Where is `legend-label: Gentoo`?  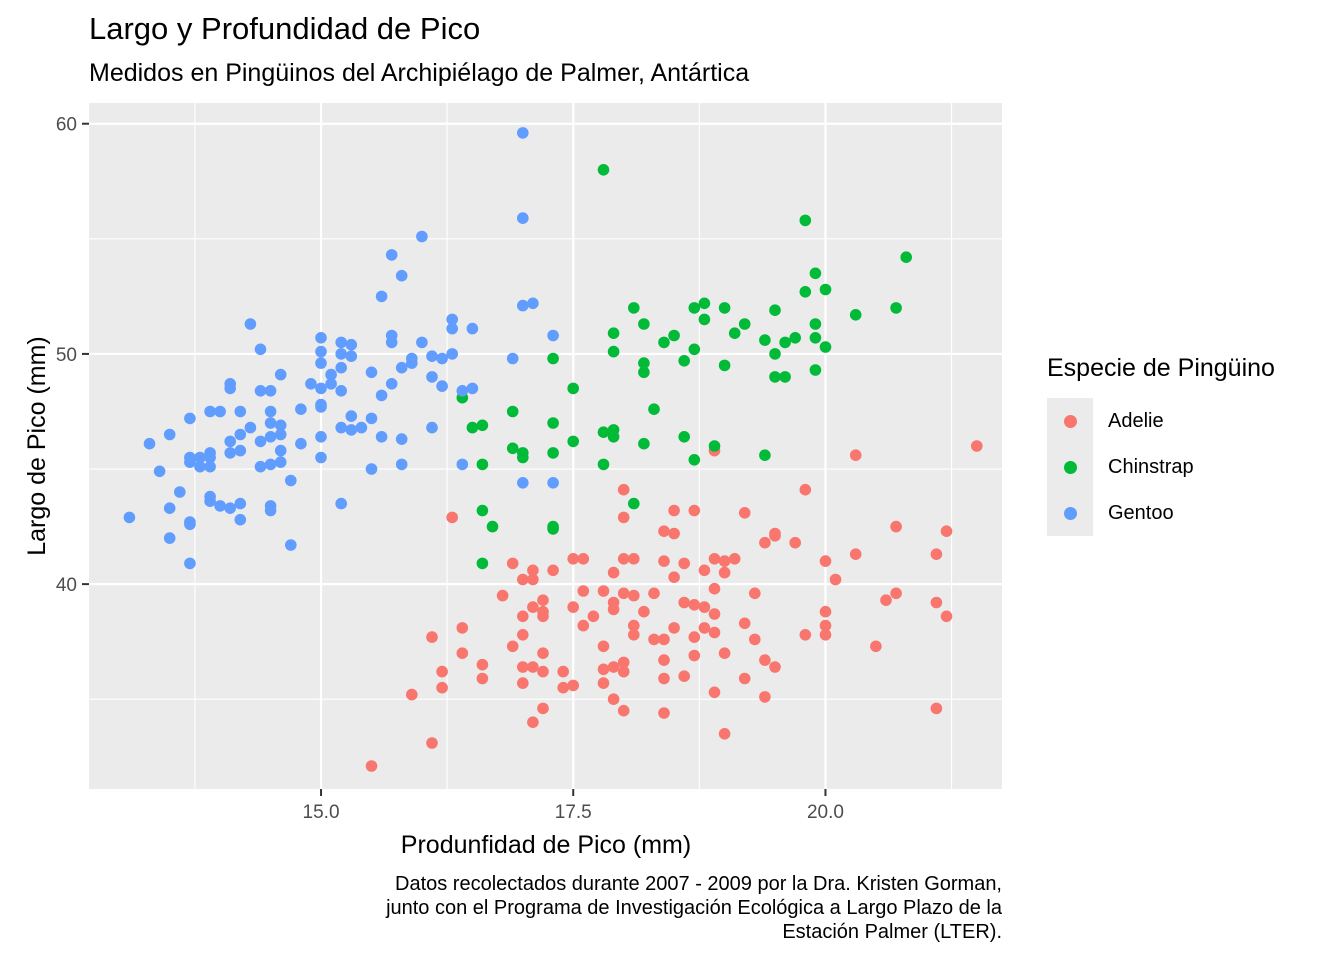
legend-label: Gentoo is located at coordinates (1141, 512).